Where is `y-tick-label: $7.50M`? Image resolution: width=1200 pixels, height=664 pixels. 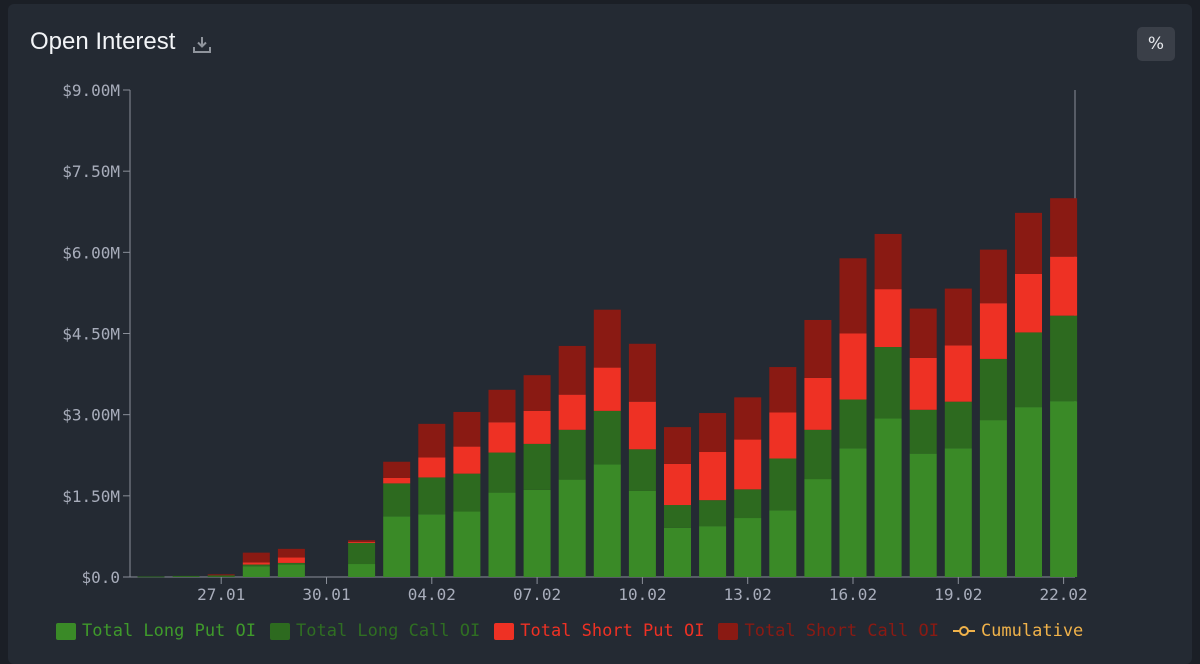 y-tick-label: $7.50M is located at coordinates (91, 171).